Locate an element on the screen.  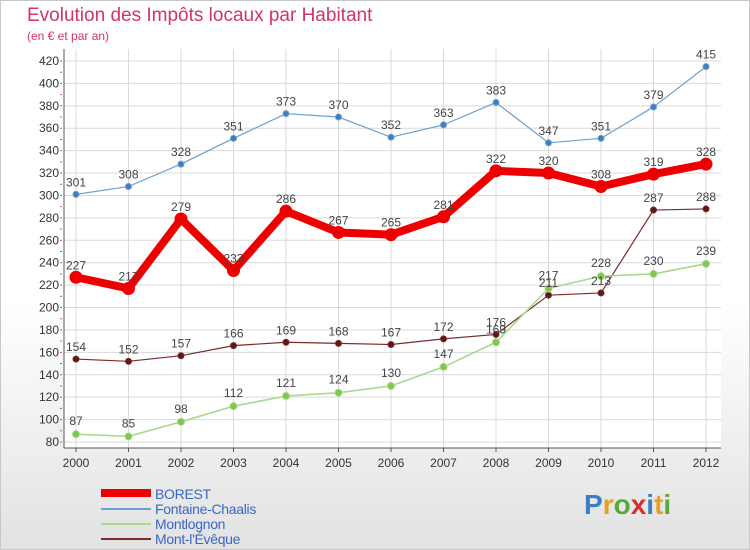
legend-label-montlognon: Montlognon is located at coordinates (190, 524).